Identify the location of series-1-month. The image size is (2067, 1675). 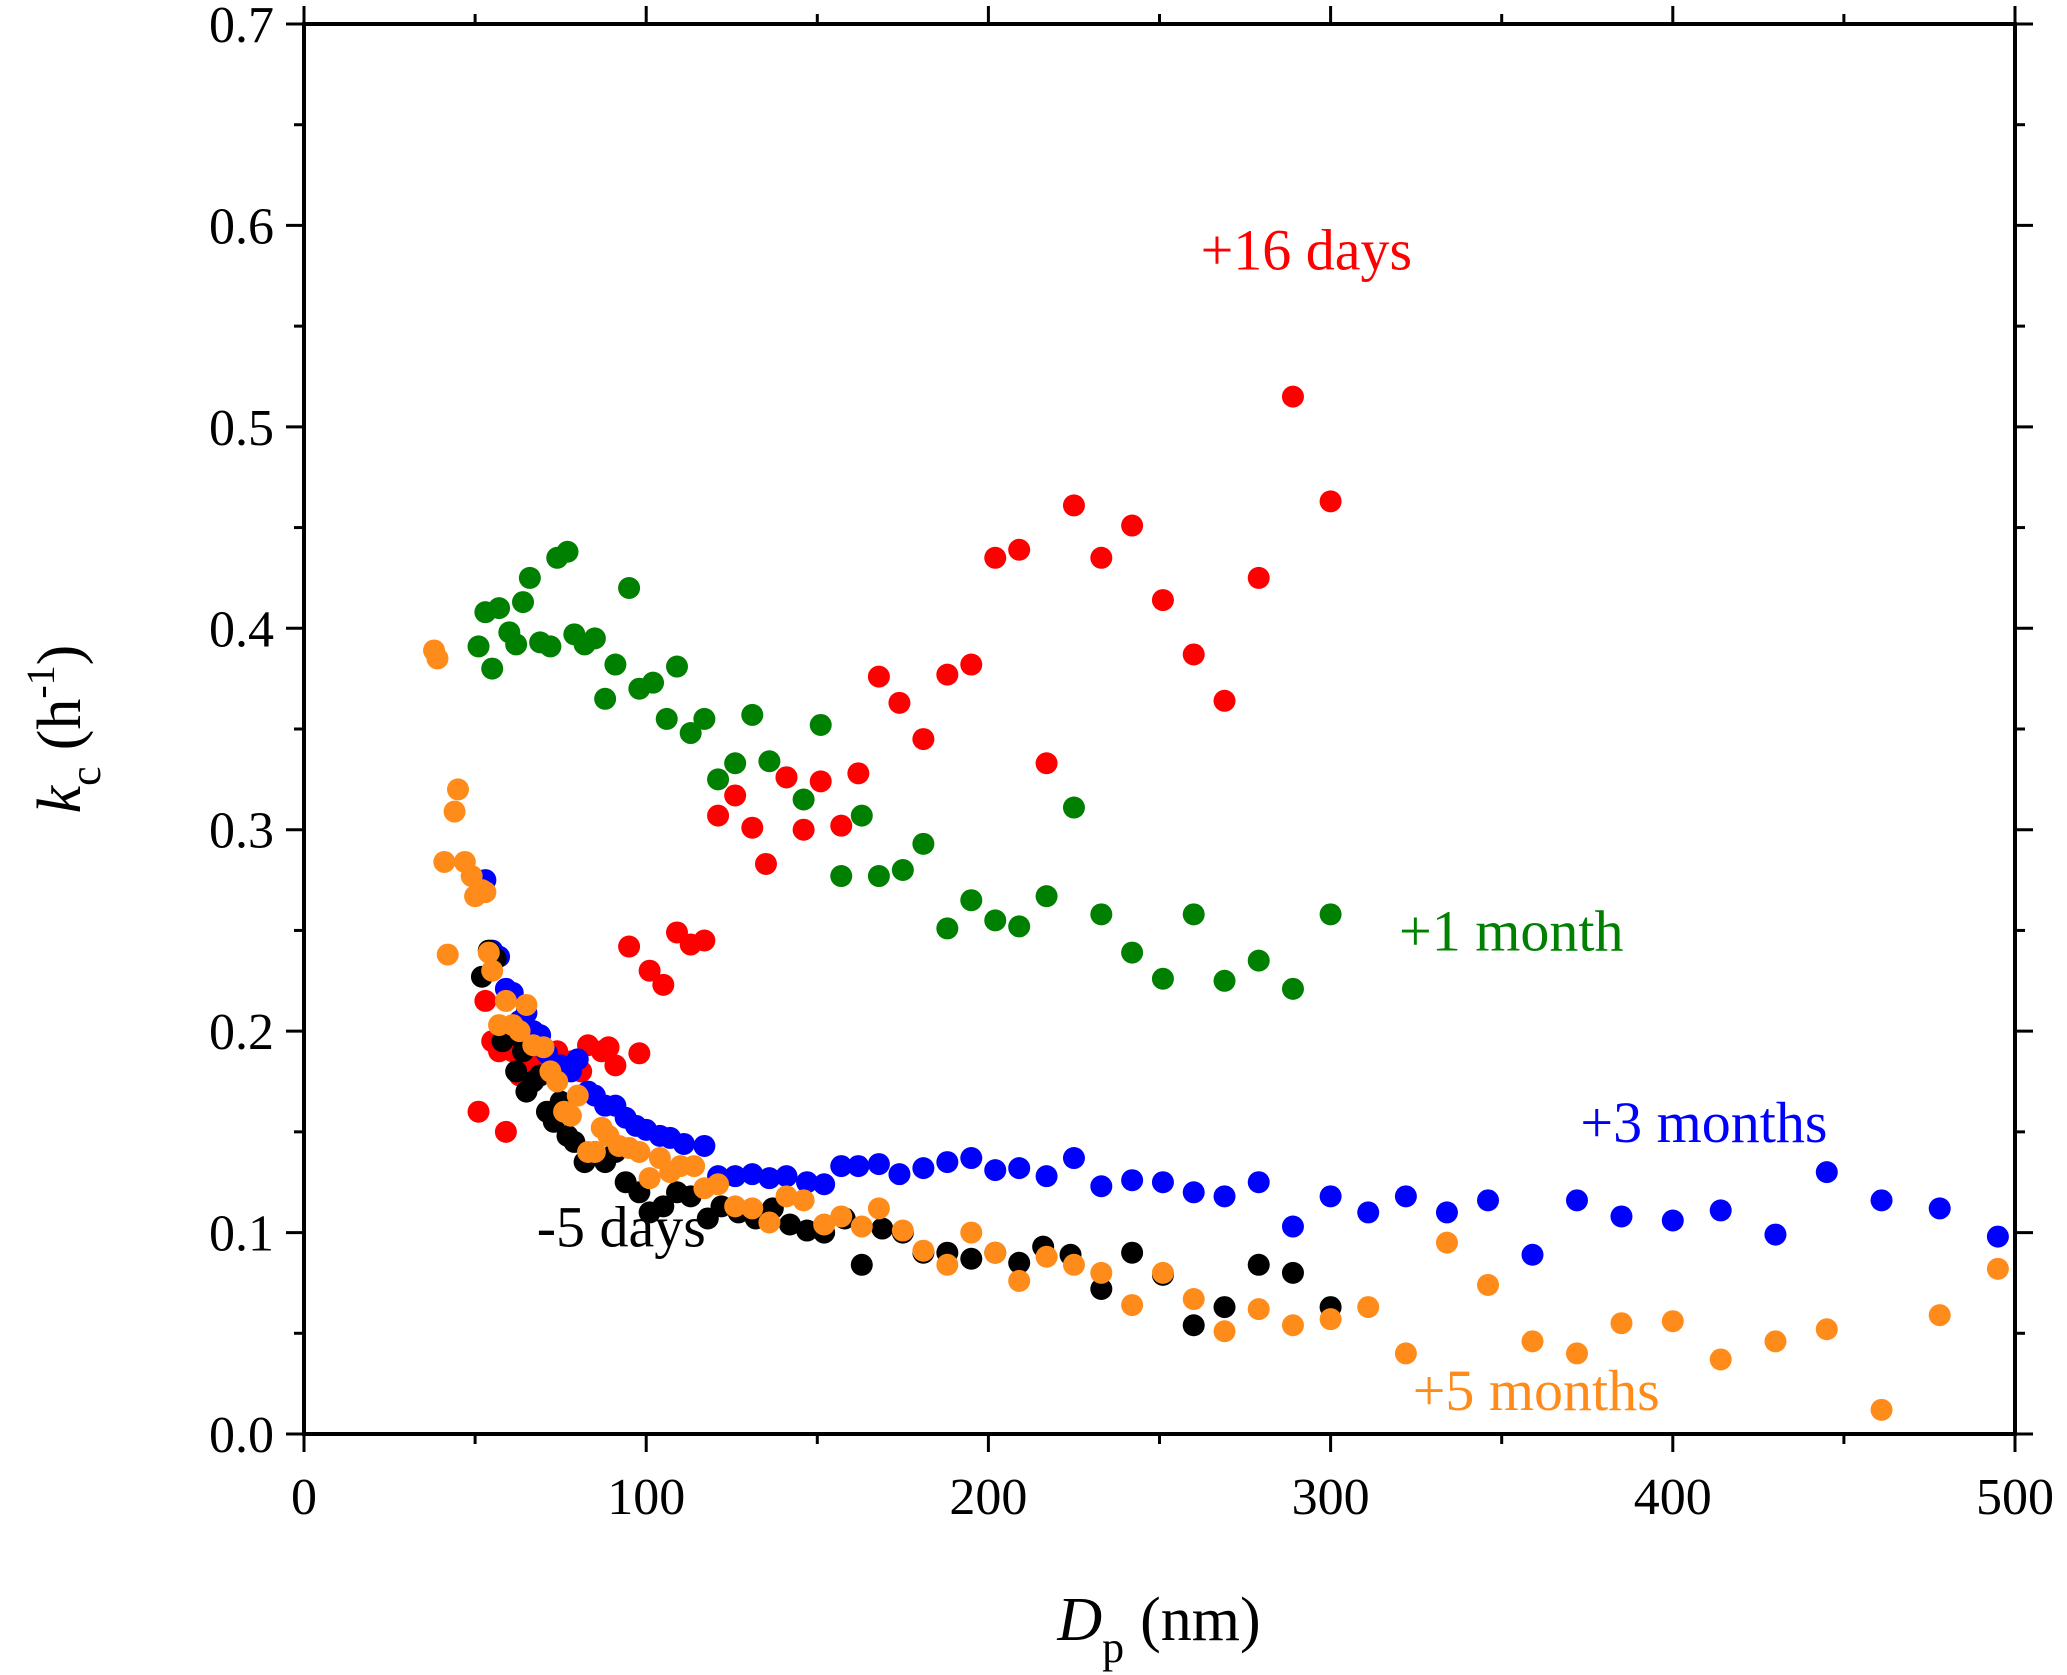
(904, 770).